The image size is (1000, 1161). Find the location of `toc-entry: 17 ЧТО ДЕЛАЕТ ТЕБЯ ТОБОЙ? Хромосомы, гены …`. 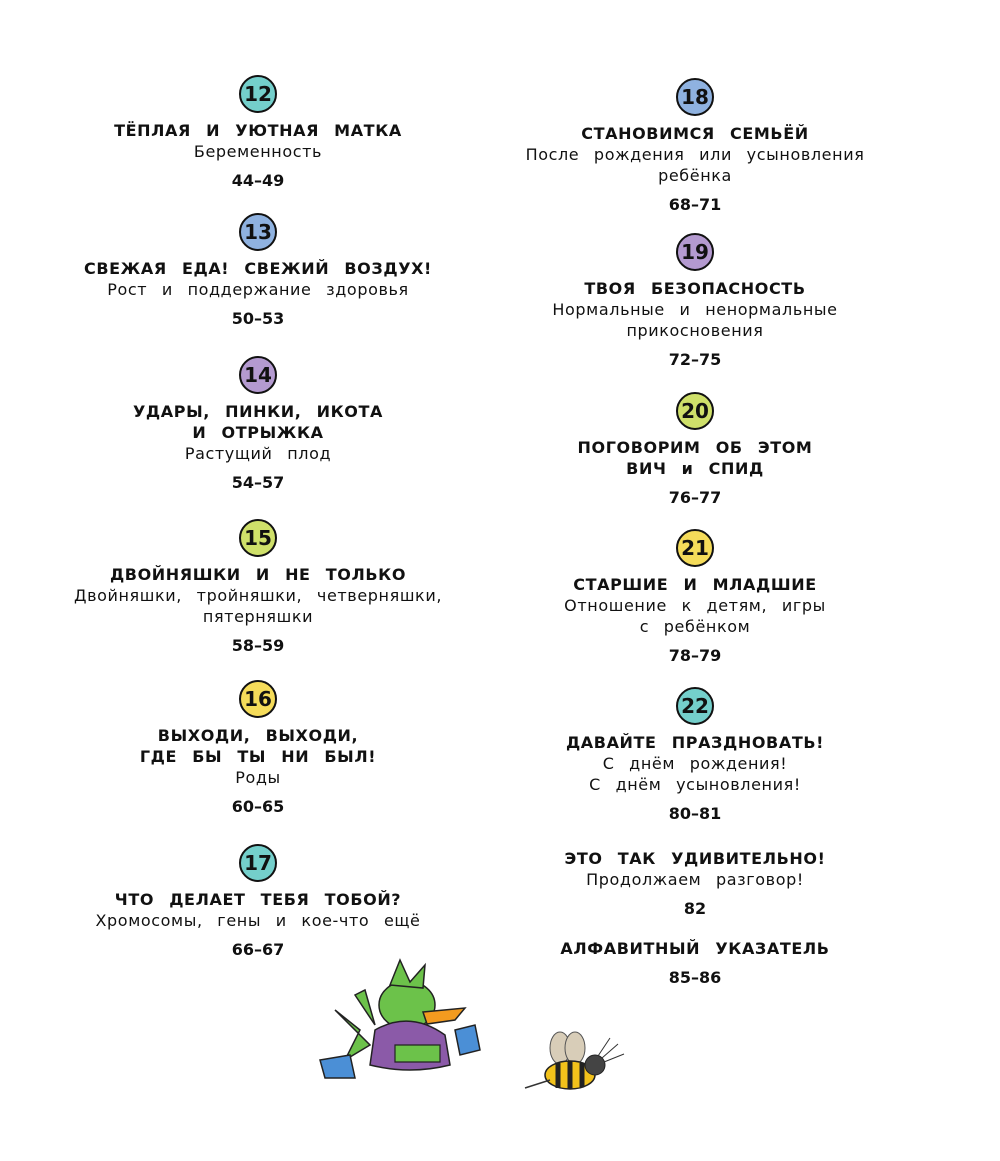

toc-entry: 17 ЧТО ДЕЛАЕТ ТЕБЯ ТОБОЙ? Хромосомы, гены … is located at coordinates (258, 902).